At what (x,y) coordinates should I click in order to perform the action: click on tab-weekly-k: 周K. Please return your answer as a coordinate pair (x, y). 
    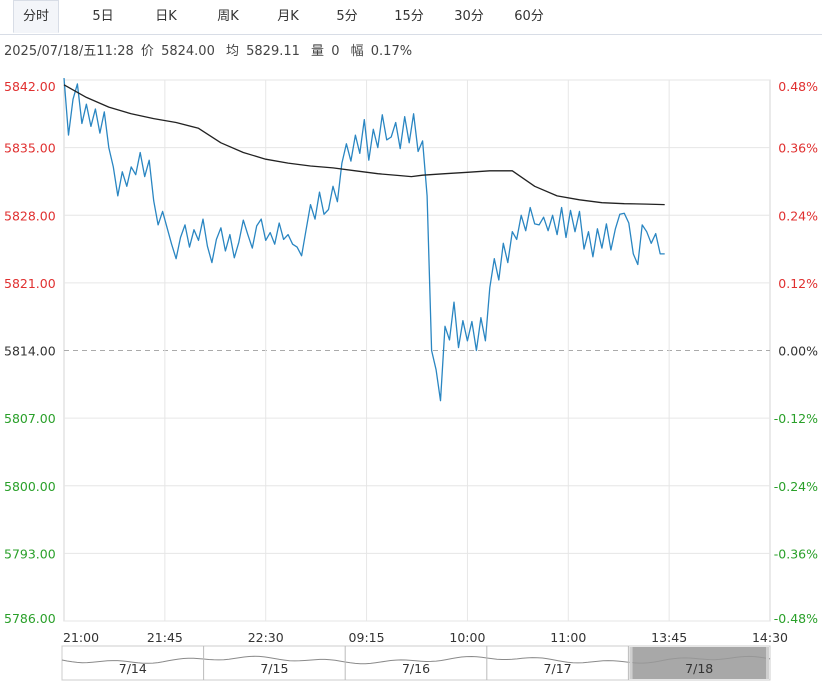
    Looking at the image, I should click on (228, 16).